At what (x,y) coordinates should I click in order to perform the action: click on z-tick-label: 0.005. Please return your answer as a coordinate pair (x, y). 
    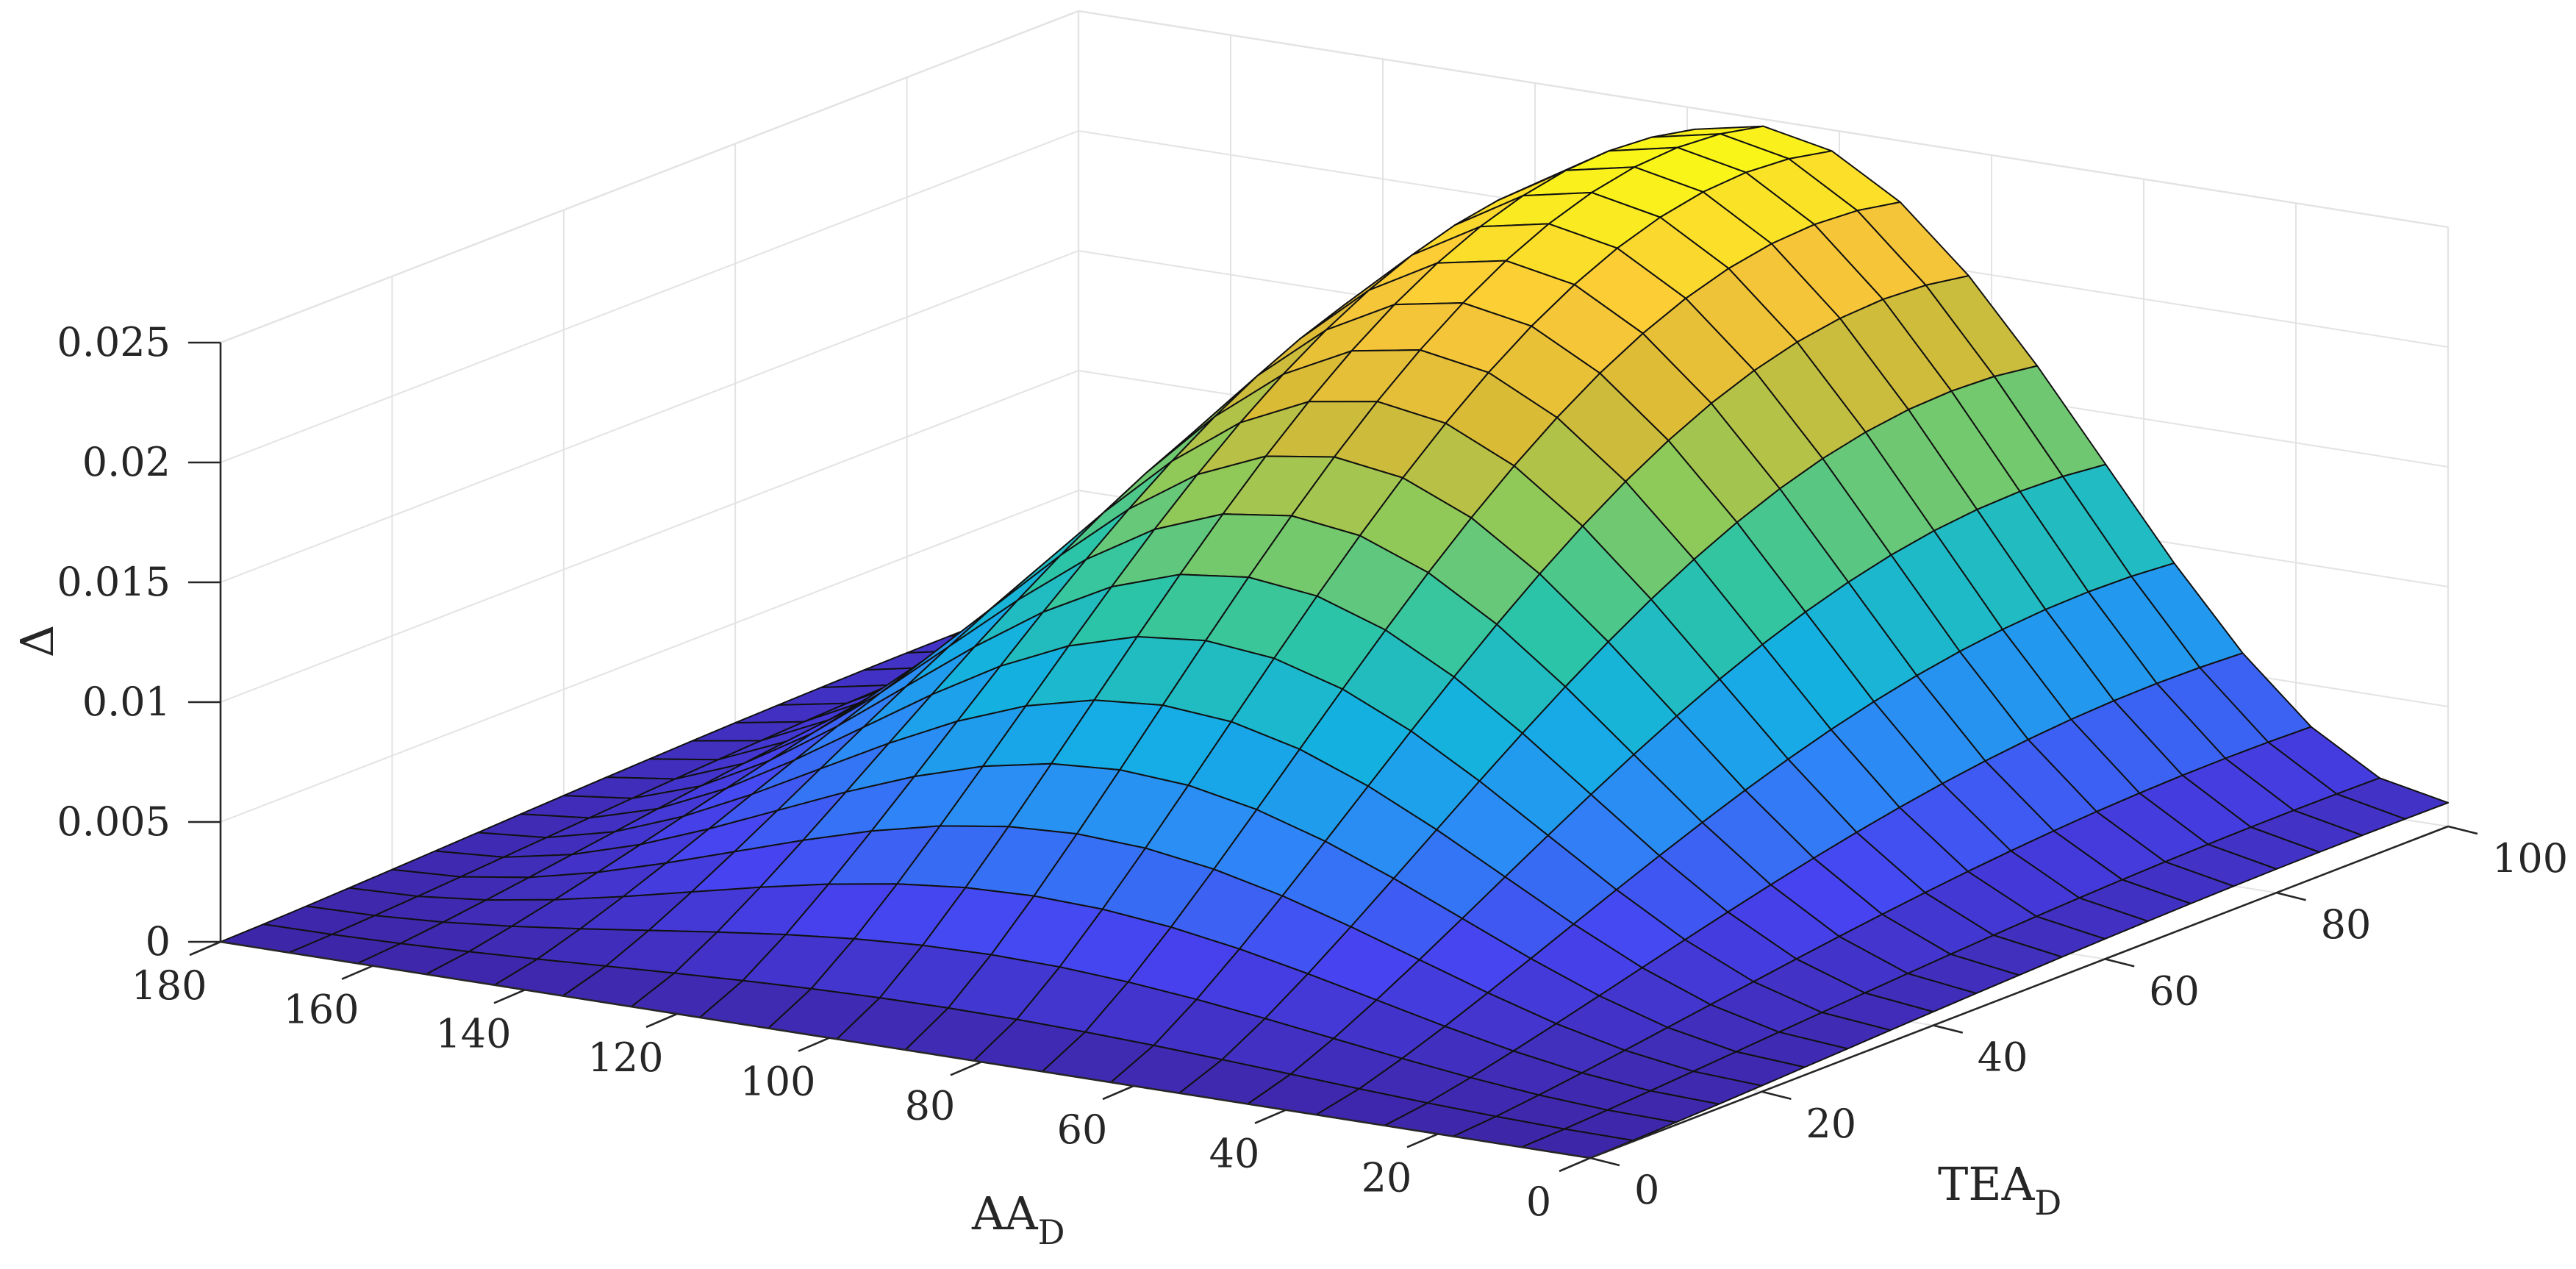
    Looking at the image, I should click on (114, 821).